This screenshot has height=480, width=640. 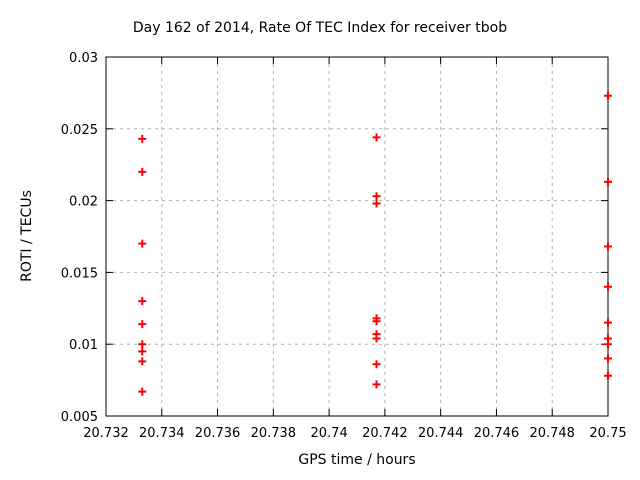 I want to click on y-tick-label: 0.01, so click(x=83, y=345).